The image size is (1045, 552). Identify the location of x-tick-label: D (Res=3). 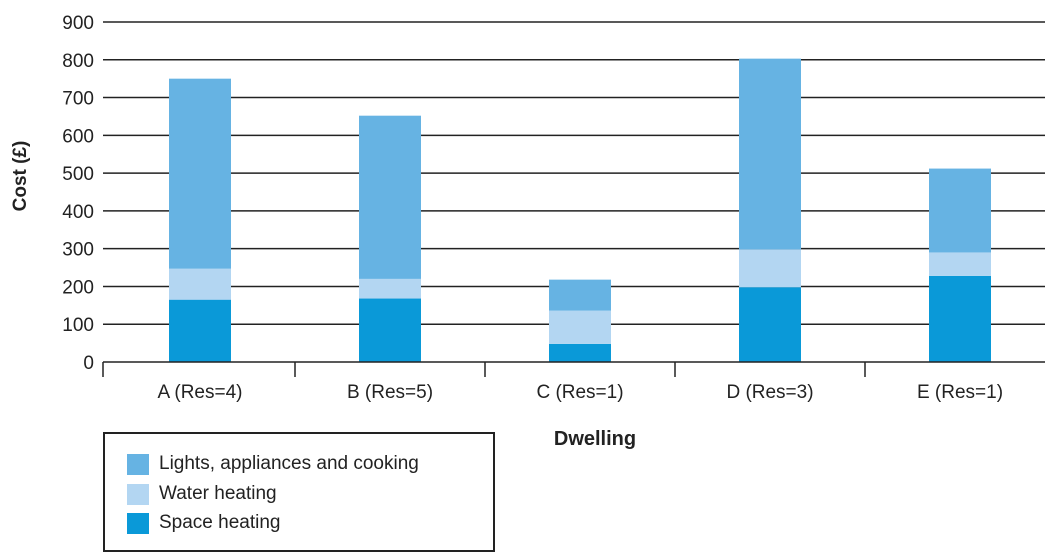
(769, 392).